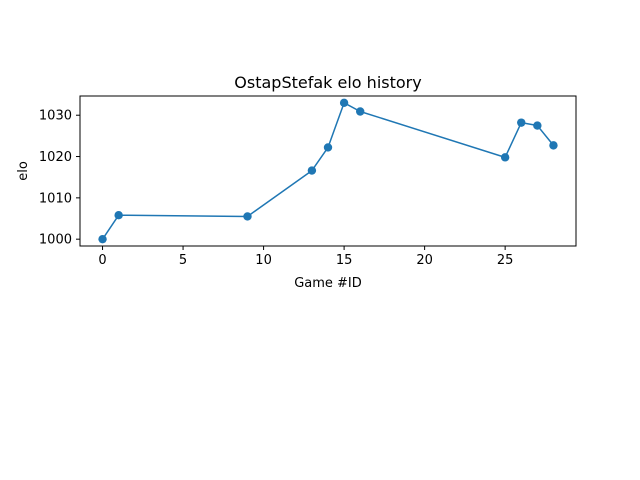  Describe the element at coordinates (424, 260) in the screenshot. I see `x-tick-label: 20` at that location.